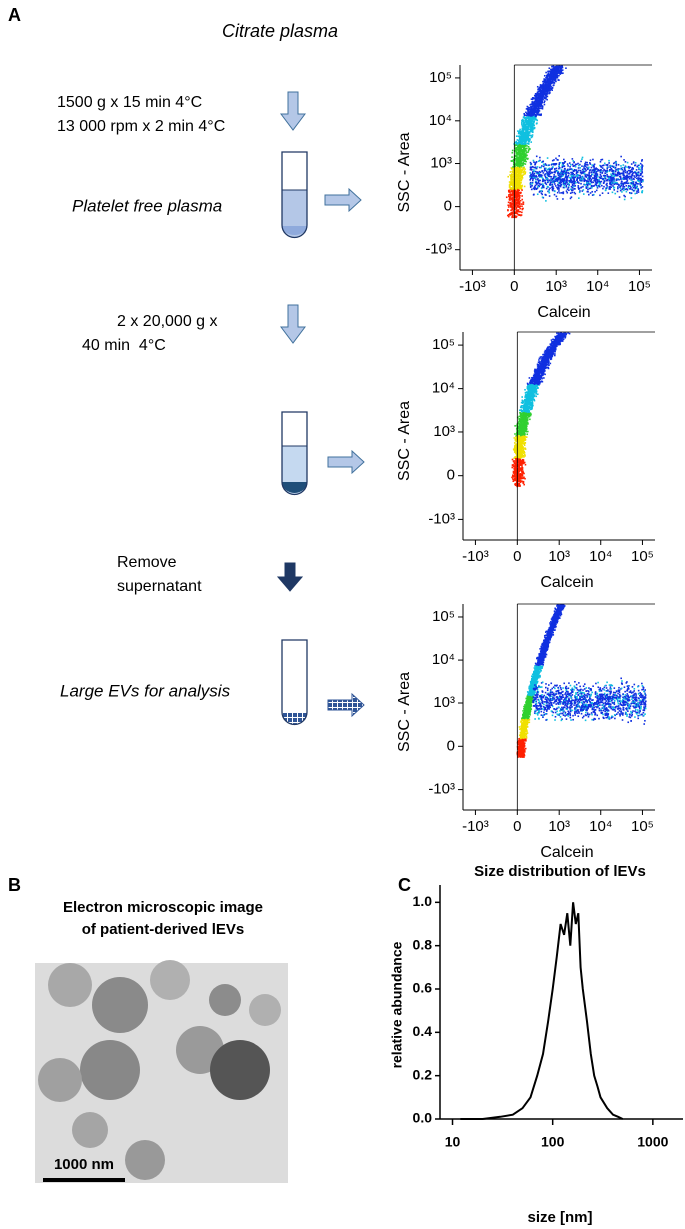  I want to click on step-text: Large EVs for analysis, so click(145, 690).